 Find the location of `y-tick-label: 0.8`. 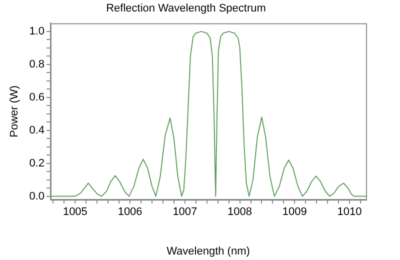

y-tick-label: 0.8 is located at coordinates (36, 64).